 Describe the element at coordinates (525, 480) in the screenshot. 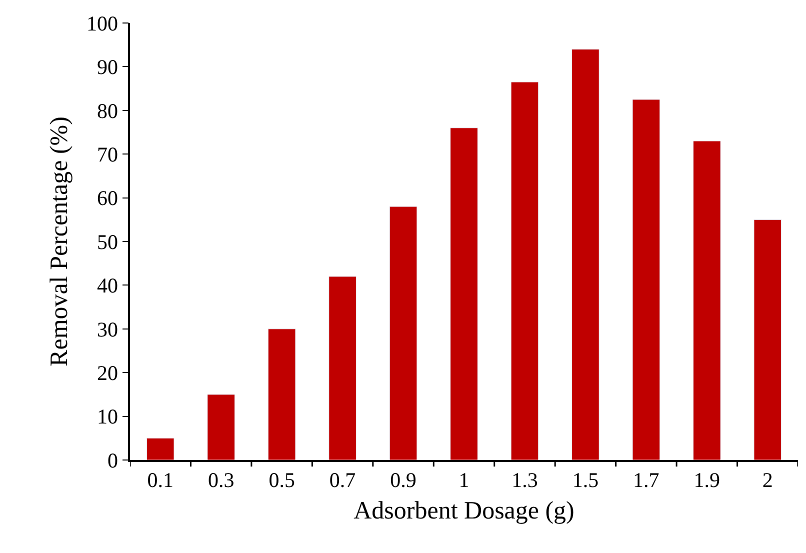

I see `x-tick-label: 1.3` at that location.